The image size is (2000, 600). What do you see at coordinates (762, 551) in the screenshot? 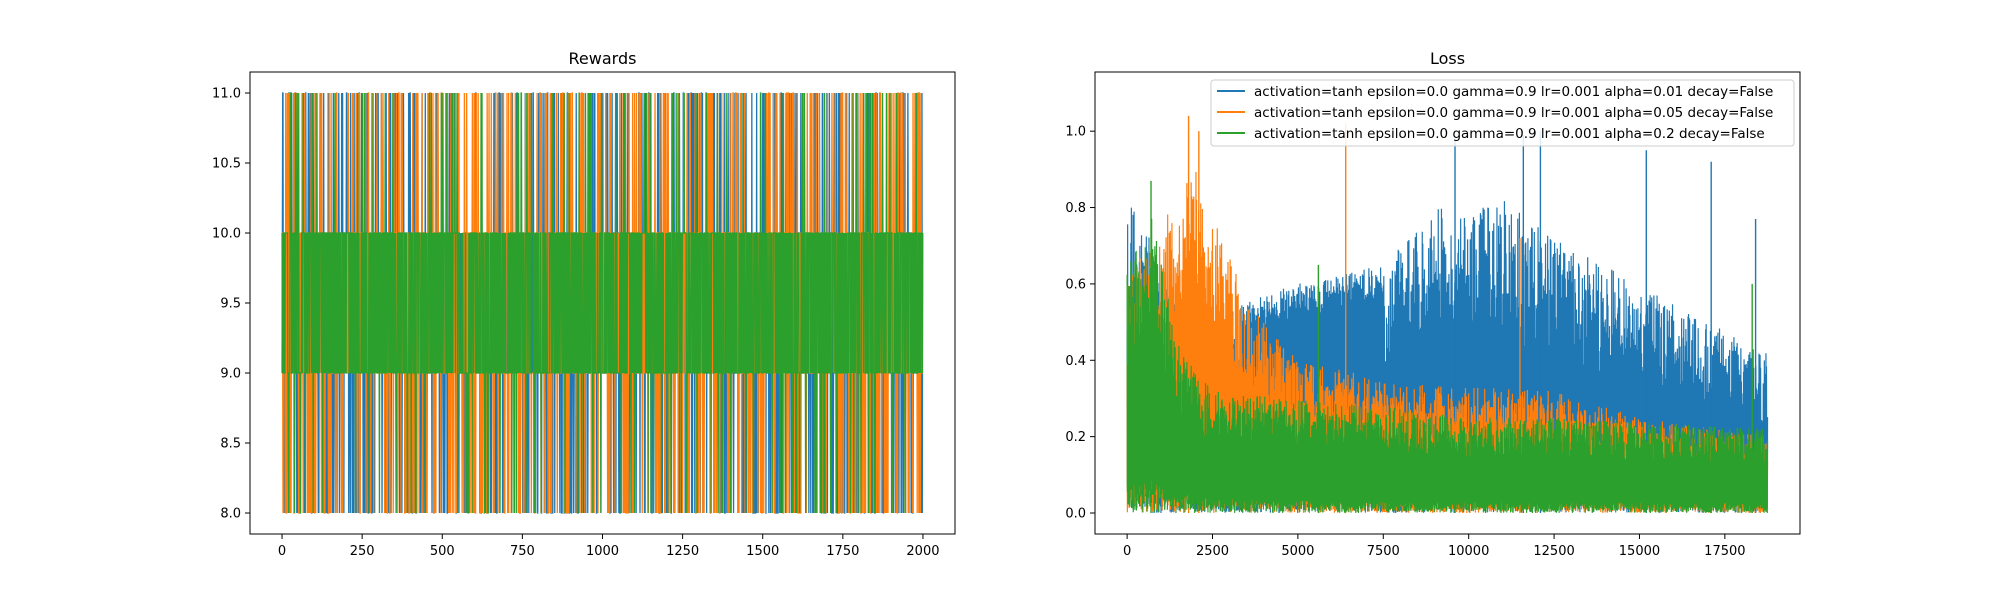
I see `rewards-xtick-label: 1500` at bounding box center [762, 551].